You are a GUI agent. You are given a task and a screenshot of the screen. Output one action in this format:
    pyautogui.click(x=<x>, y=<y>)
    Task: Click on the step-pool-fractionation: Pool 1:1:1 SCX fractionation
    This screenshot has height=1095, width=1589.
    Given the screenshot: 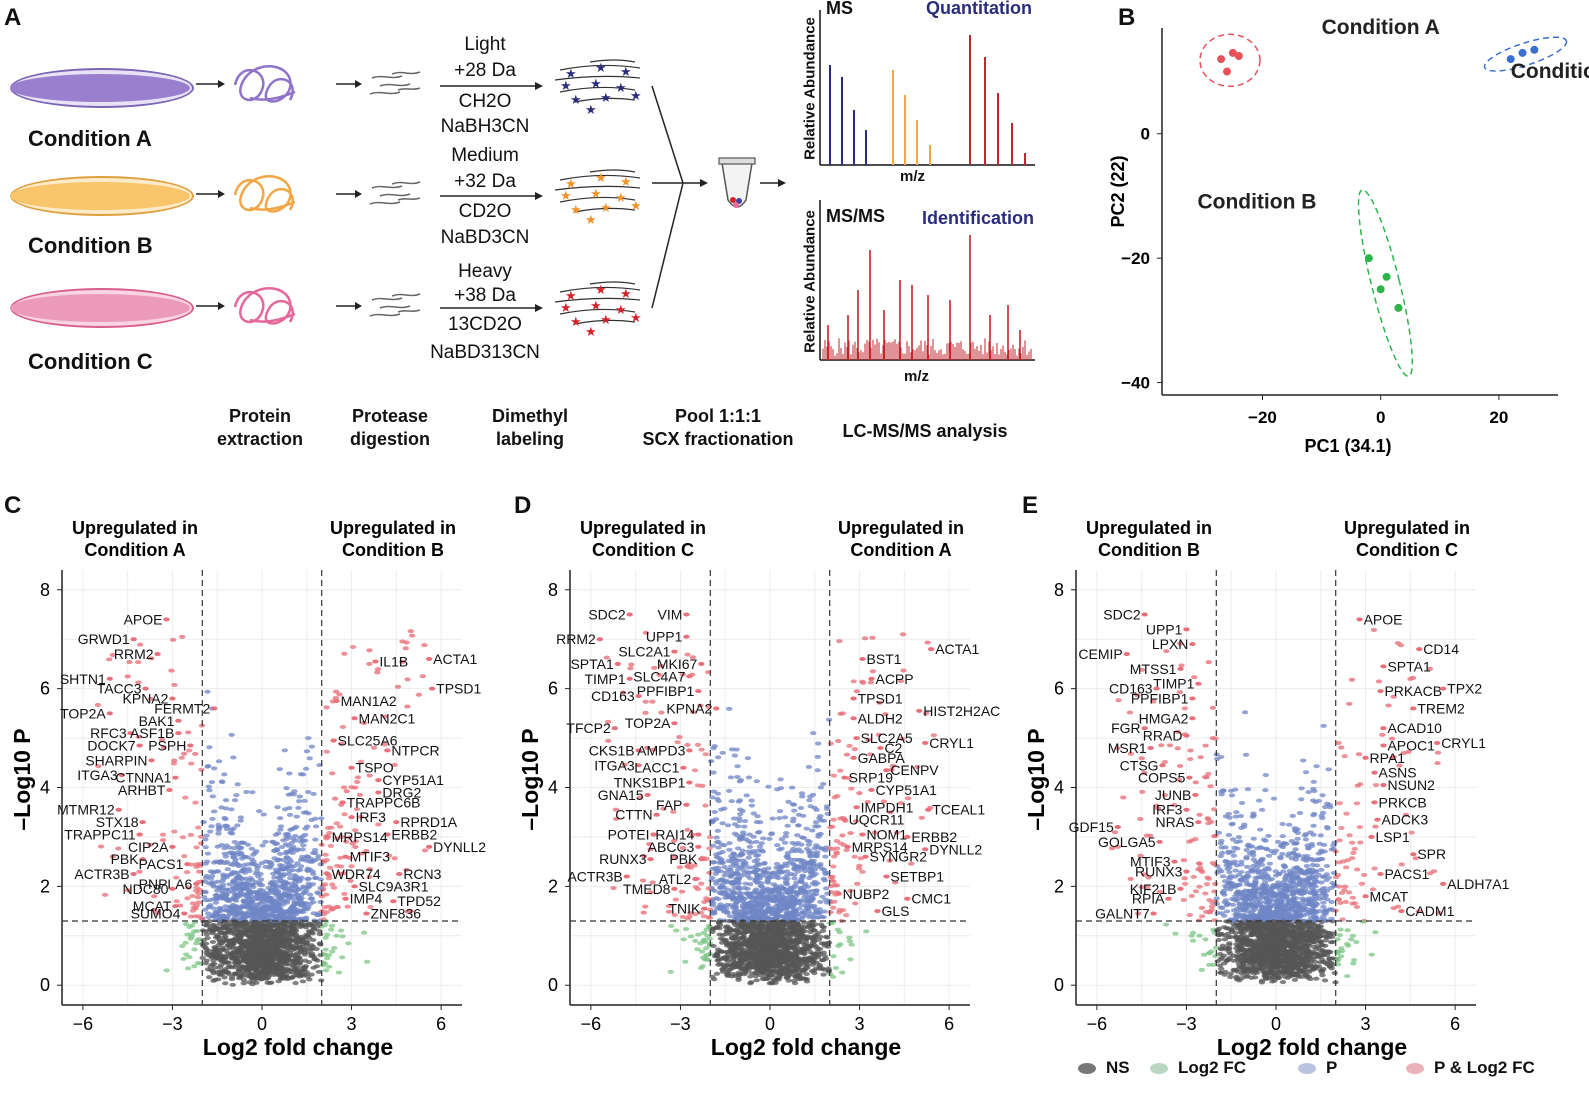 What is the action you would take?
    pyautogui.click(x=718, y=427)
    